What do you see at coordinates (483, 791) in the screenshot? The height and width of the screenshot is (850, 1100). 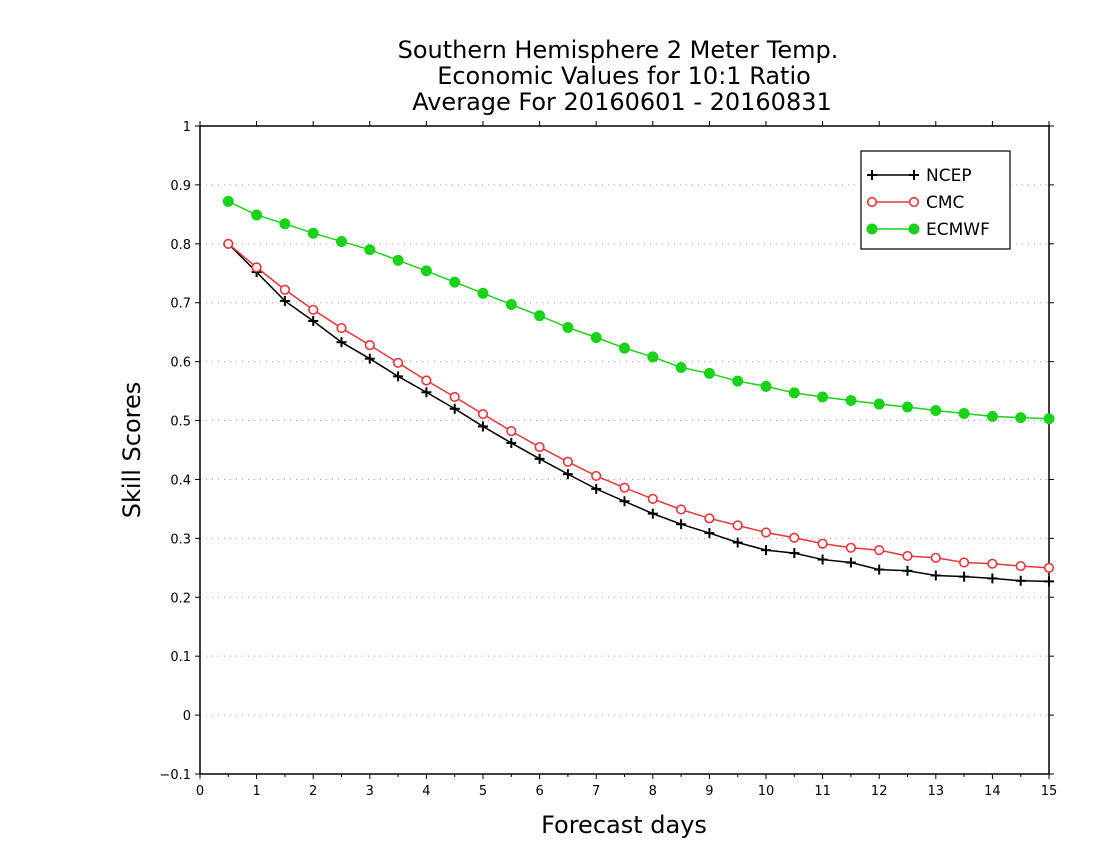 I see `x-tick-label: 5` at bounding box center [483, 791].